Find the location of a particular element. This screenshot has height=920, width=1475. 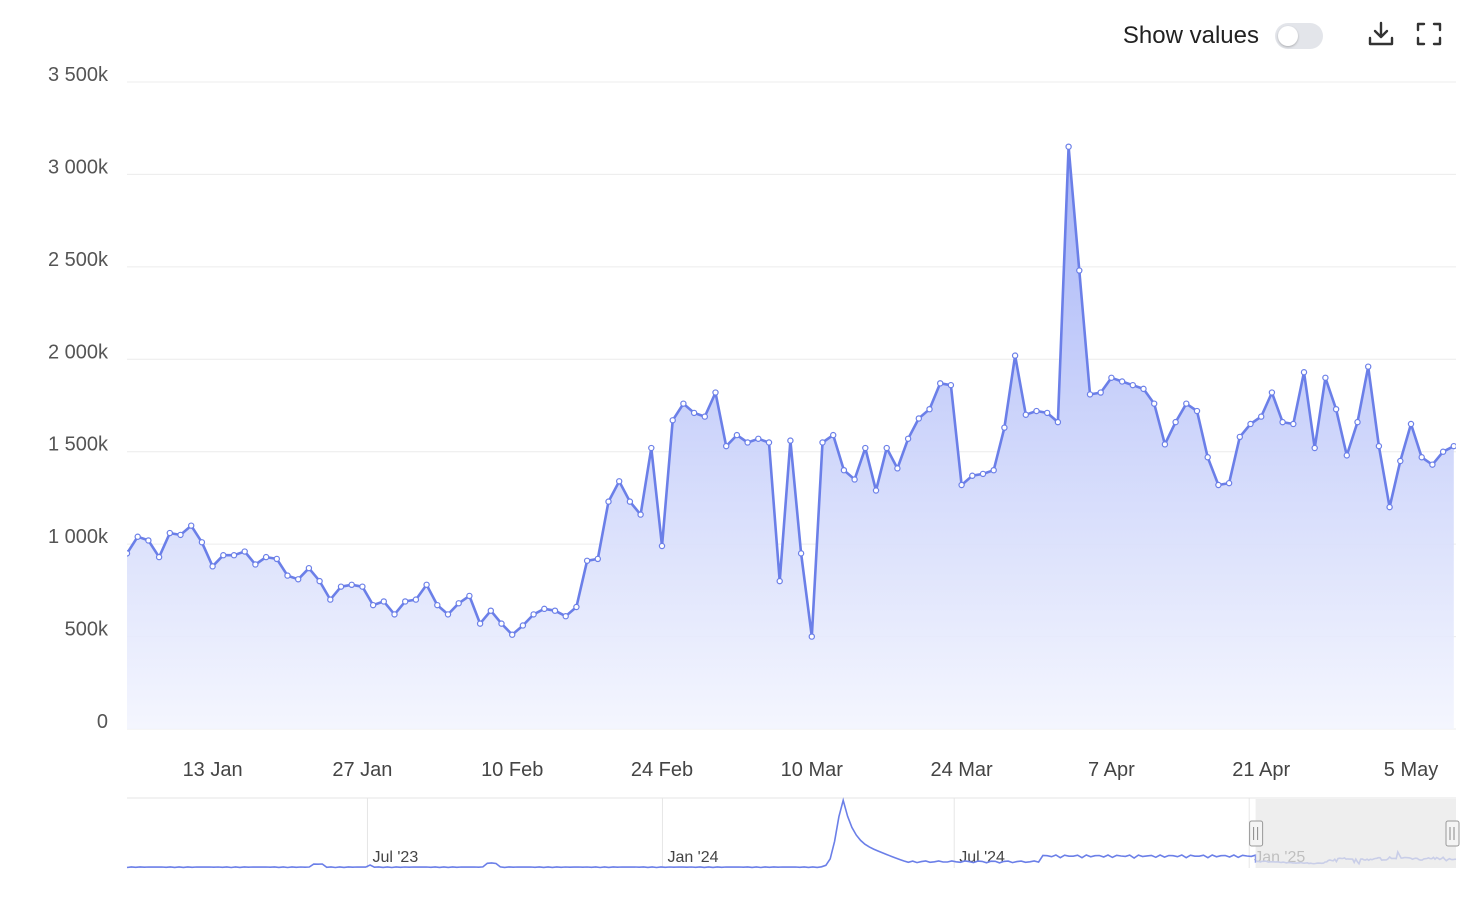

download-icon is located at coordinates (1381, 36).